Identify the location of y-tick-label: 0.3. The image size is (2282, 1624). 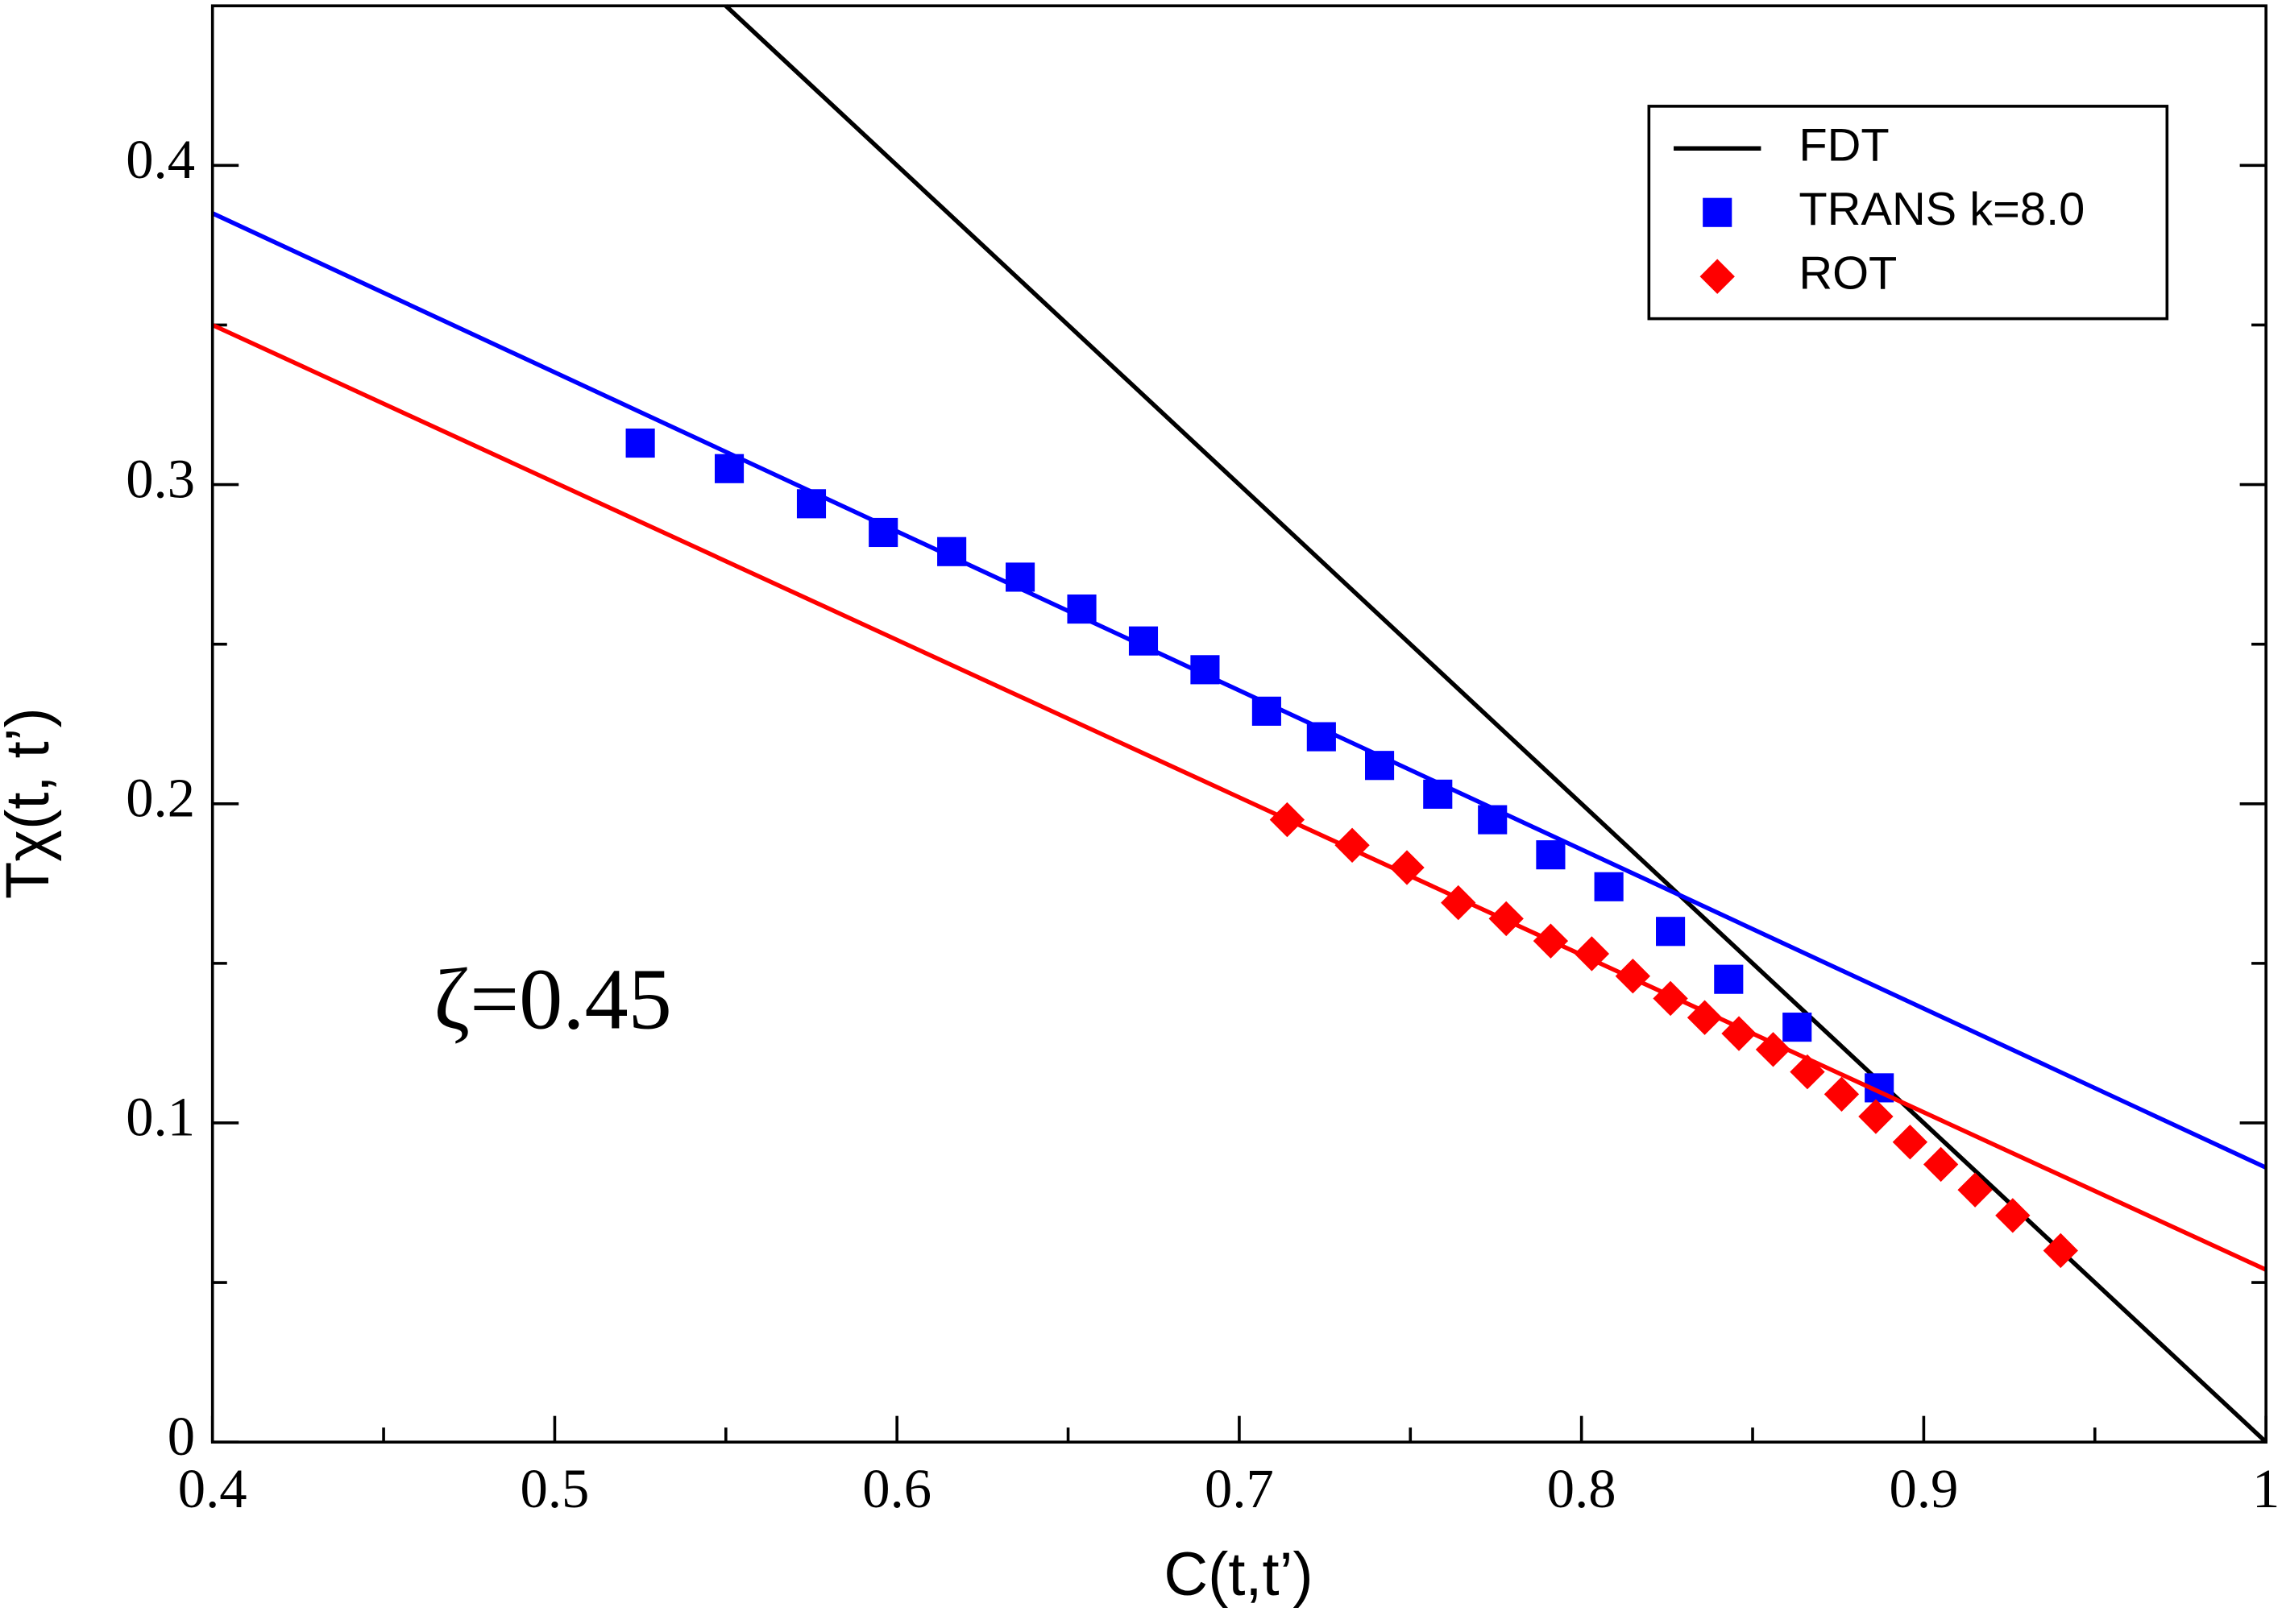
(160, 478).